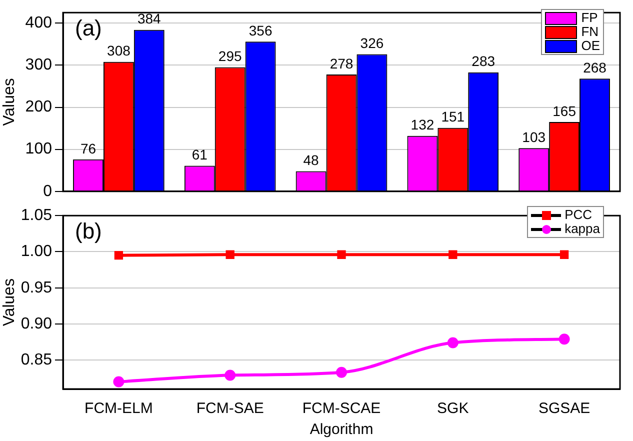 The image size is (633, 441). What do you see at coordinates (149, 18) in the screenshot?
I see `data-label: 384` at bounding box center [149, 18].